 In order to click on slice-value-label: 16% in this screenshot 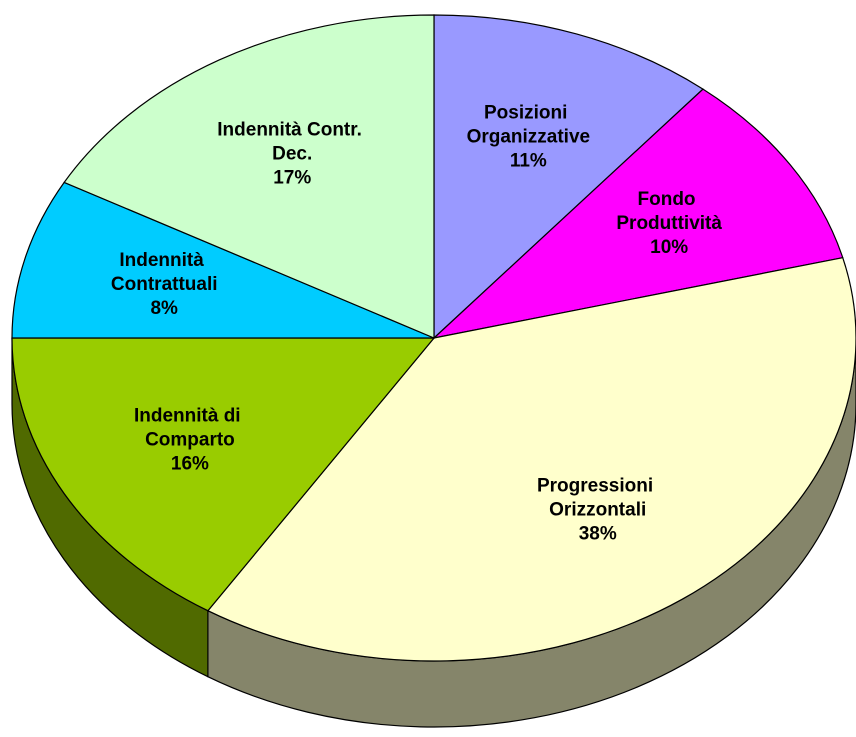, I will do `click(190, 464)`.